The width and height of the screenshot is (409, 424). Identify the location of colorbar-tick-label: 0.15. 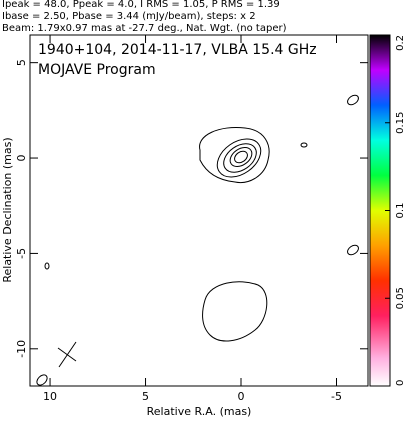
(400, 123).